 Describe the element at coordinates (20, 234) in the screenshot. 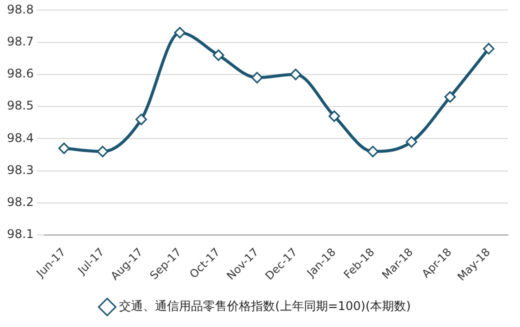

I see `y-tick-label: 98.1` at that location.